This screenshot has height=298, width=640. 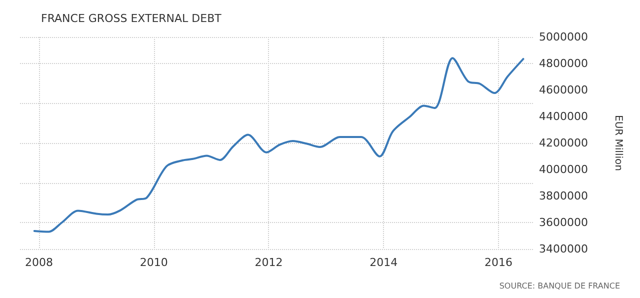 I want to click on y-tick-label: 4600000, so click(x=563, y=90).